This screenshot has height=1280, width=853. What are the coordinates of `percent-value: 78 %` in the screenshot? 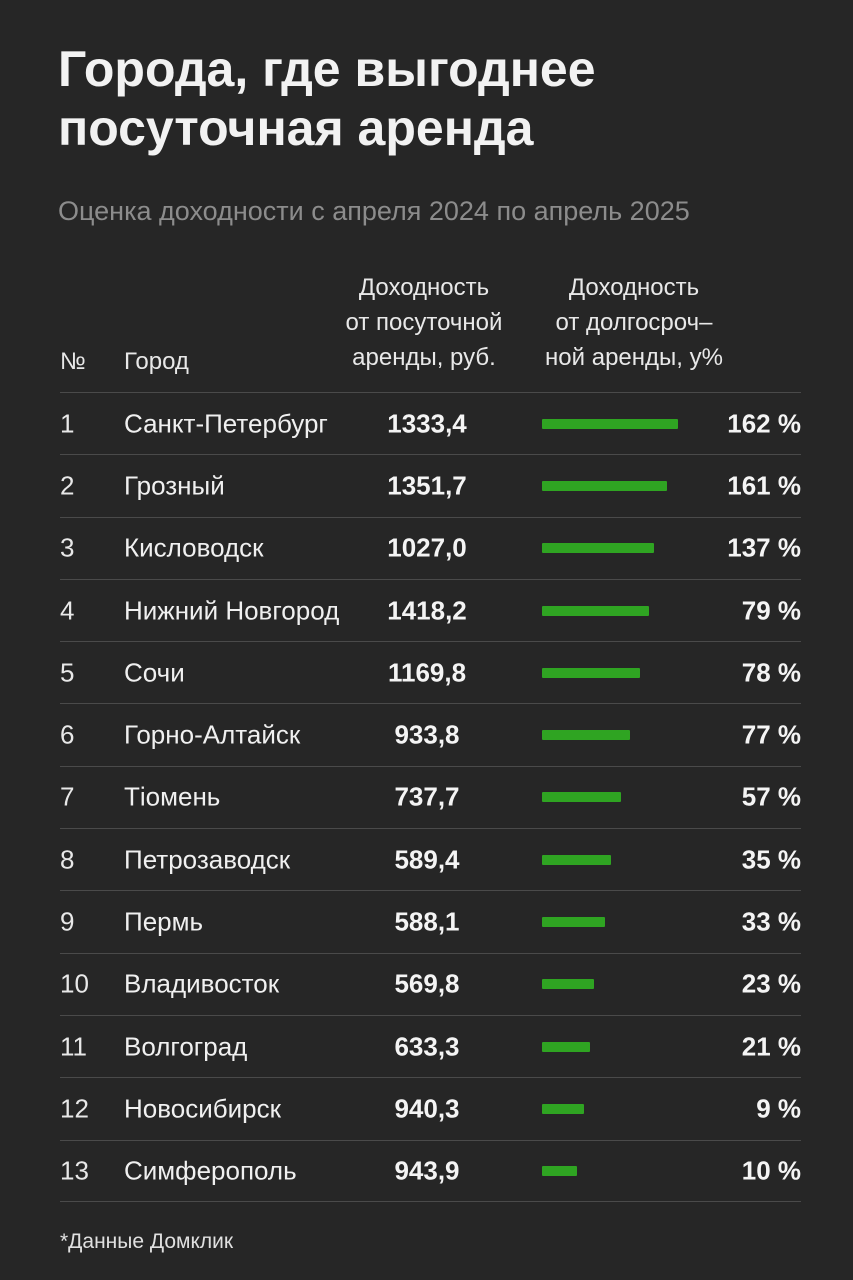 It's located at (771, 672).